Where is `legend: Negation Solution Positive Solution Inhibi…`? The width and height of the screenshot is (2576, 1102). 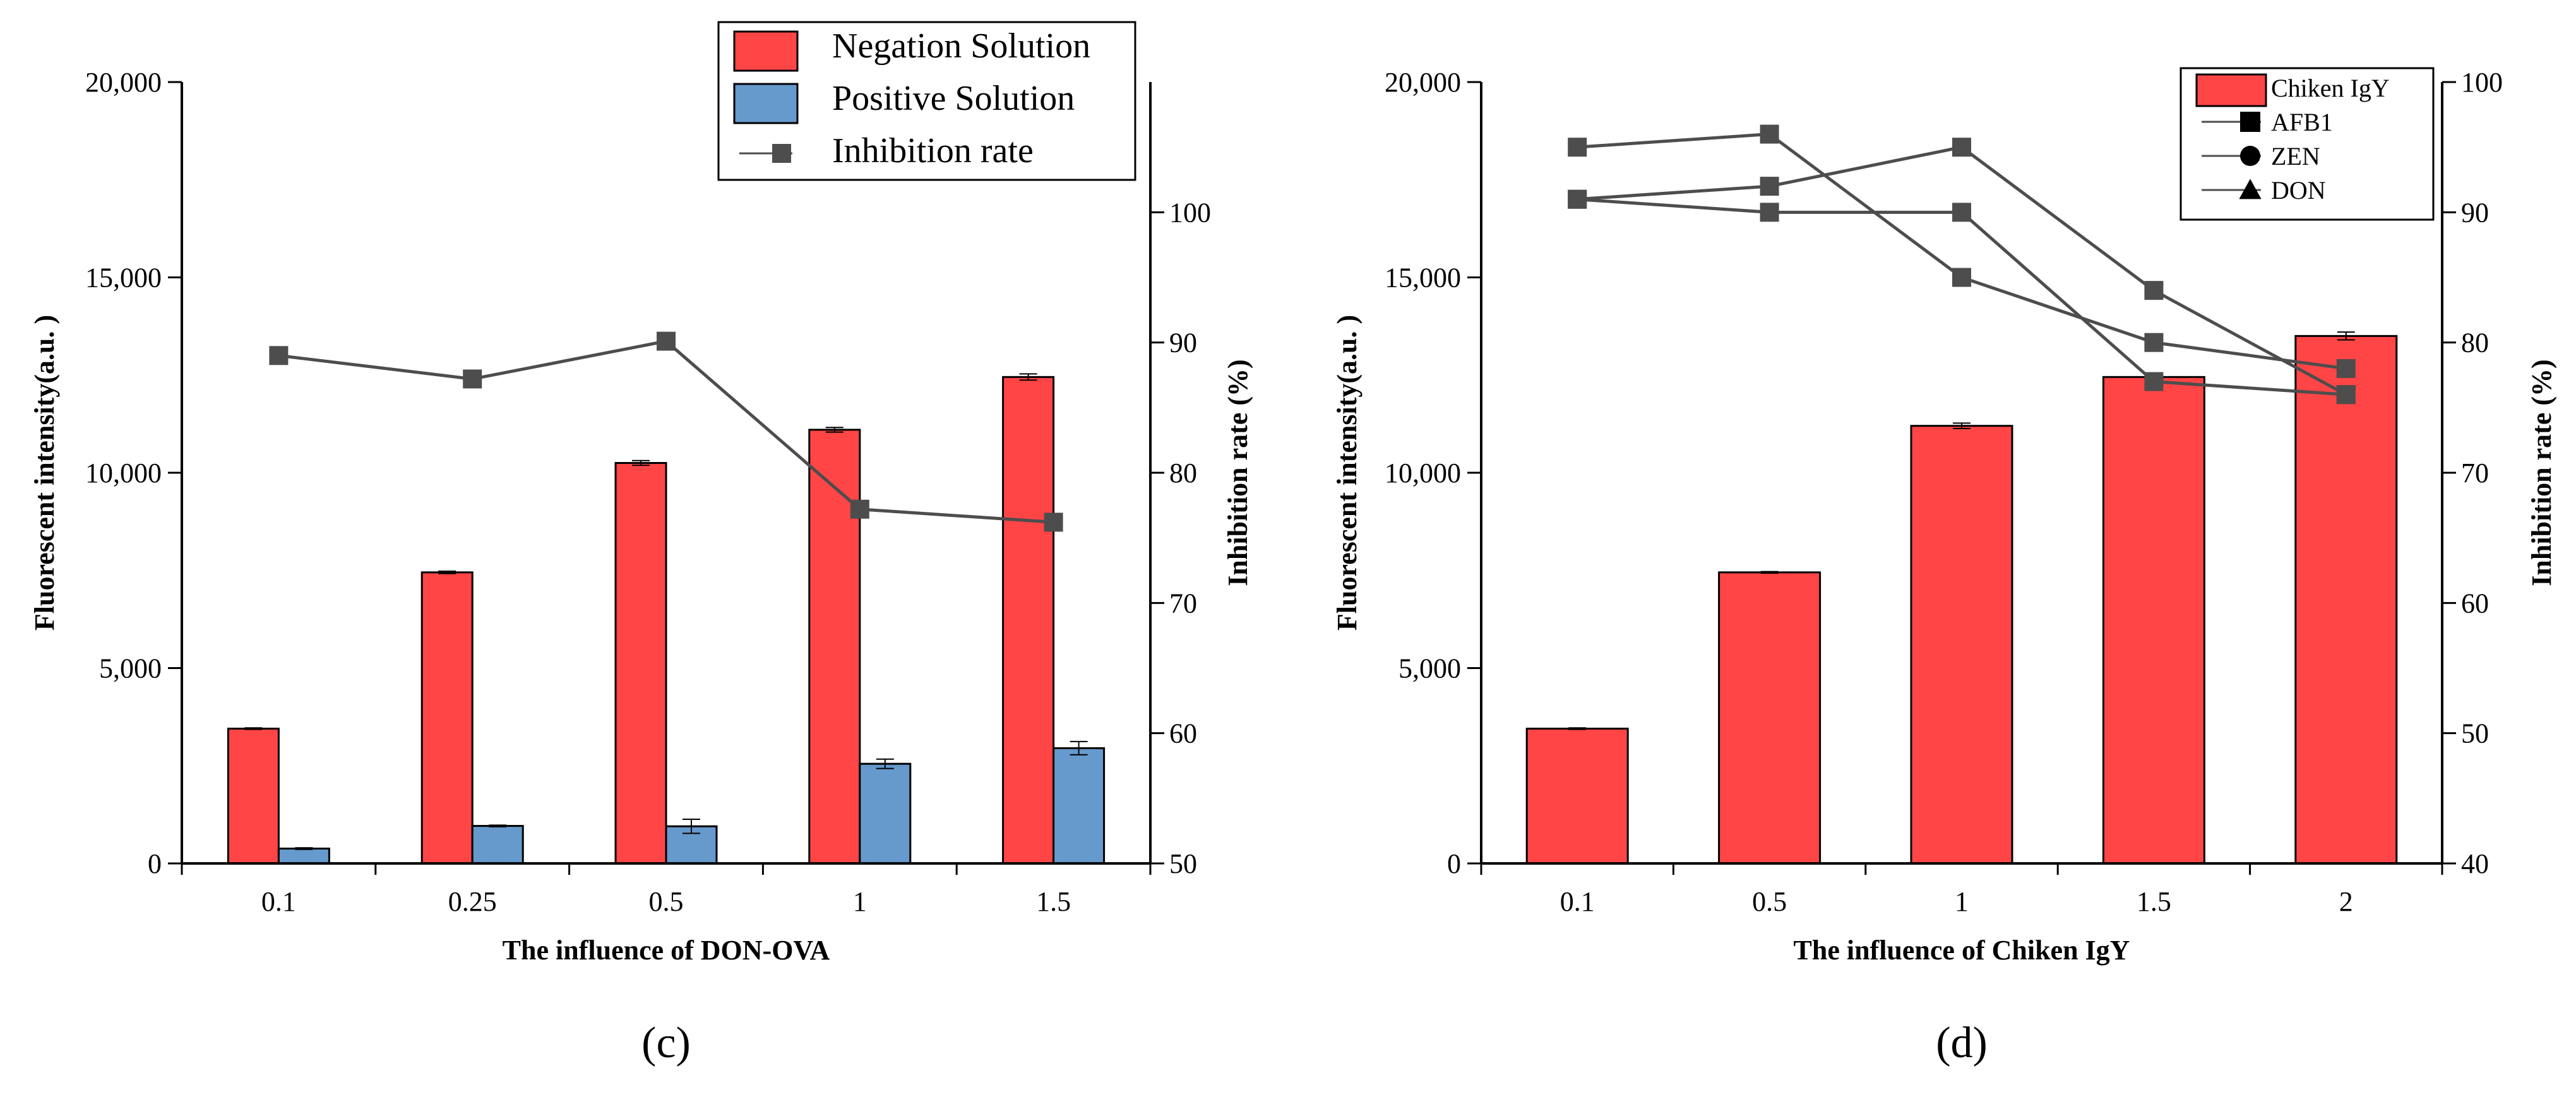
legend: Negation Solution Positive Solution Inhibi… is located at coordinates (926, 101).